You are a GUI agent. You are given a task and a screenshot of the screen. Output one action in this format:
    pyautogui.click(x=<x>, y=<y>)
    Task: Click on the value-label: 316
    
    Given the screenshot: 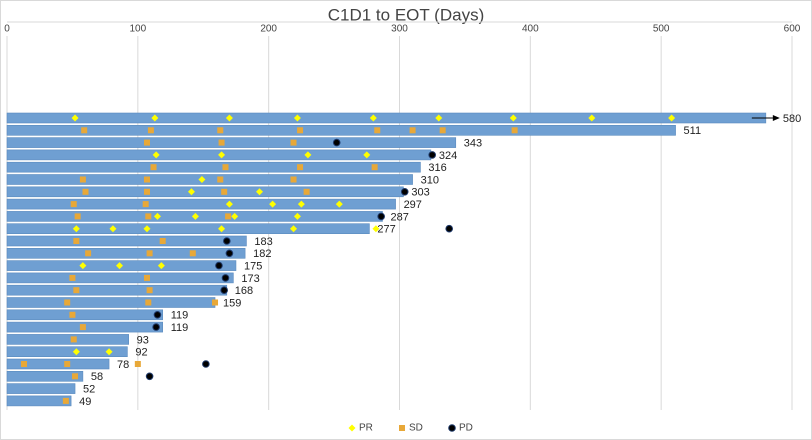 What is the action you would take?
    pyautogui.click(x=437, y=168)
    